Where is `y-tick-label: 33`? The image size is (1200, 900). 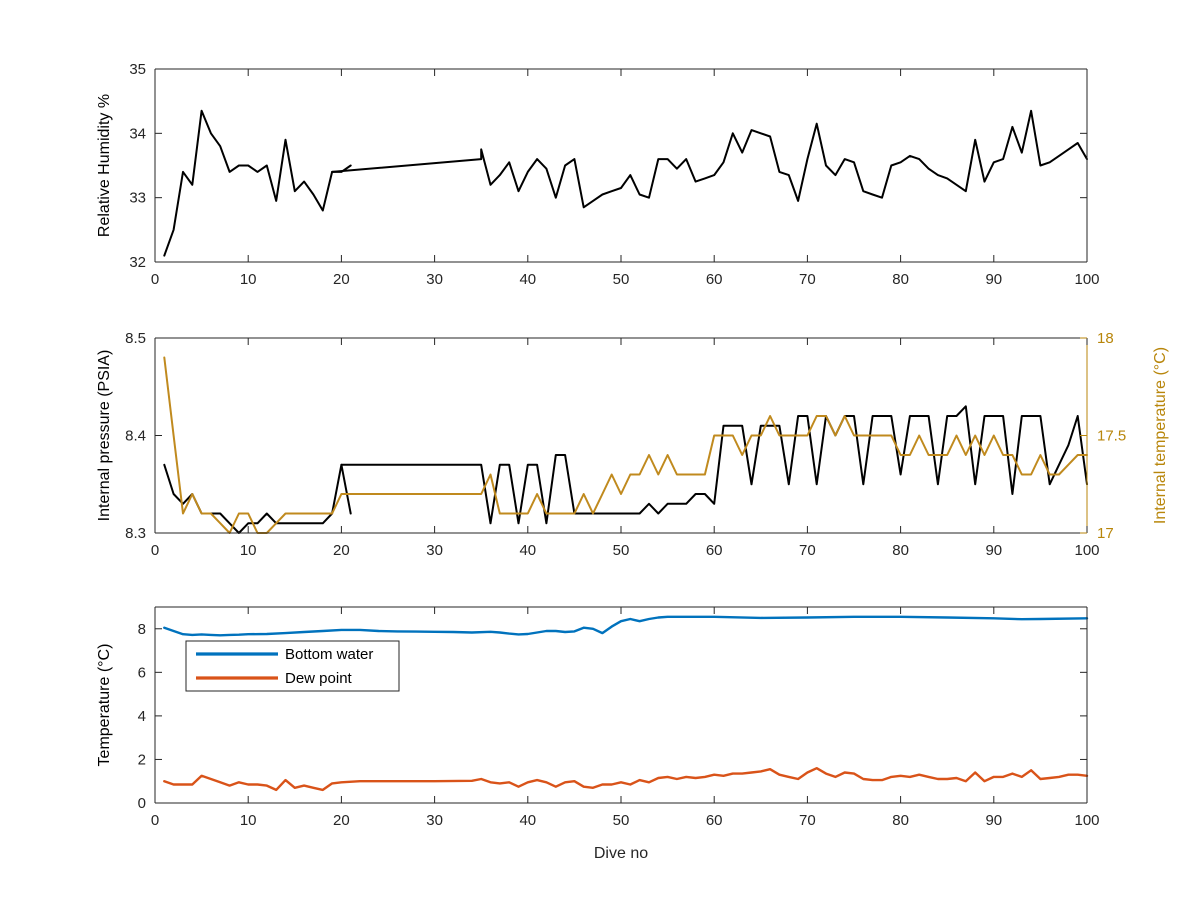 y-tick-label: 33 is located at coordinates (137, 198).